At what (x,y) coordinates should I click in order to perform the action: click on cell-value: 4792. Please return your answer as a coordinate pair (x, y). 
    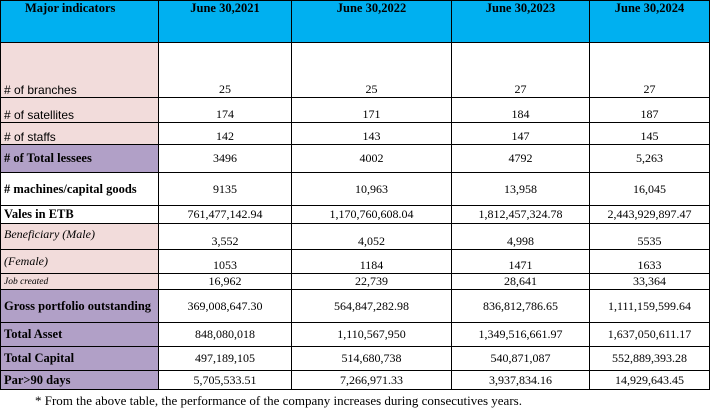
    Looking at the image, I should click on (520, 158).